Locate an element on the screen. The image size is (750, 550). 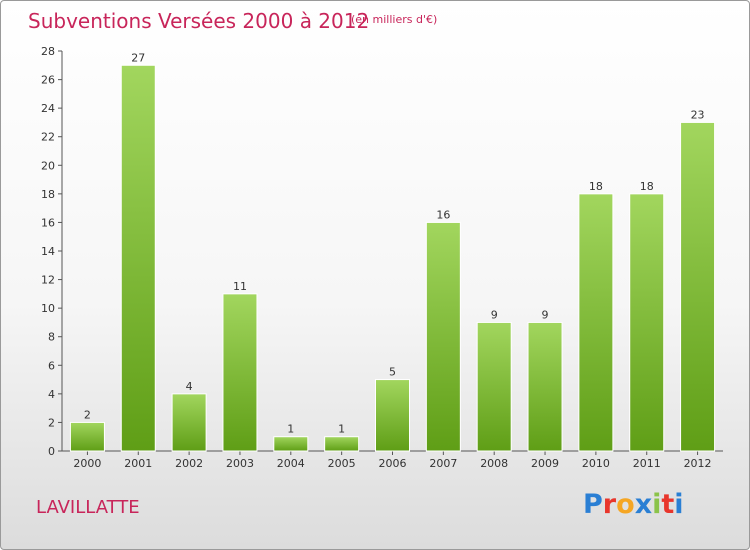
x-tick-label: 2007 is located at coordinates (443, 463).